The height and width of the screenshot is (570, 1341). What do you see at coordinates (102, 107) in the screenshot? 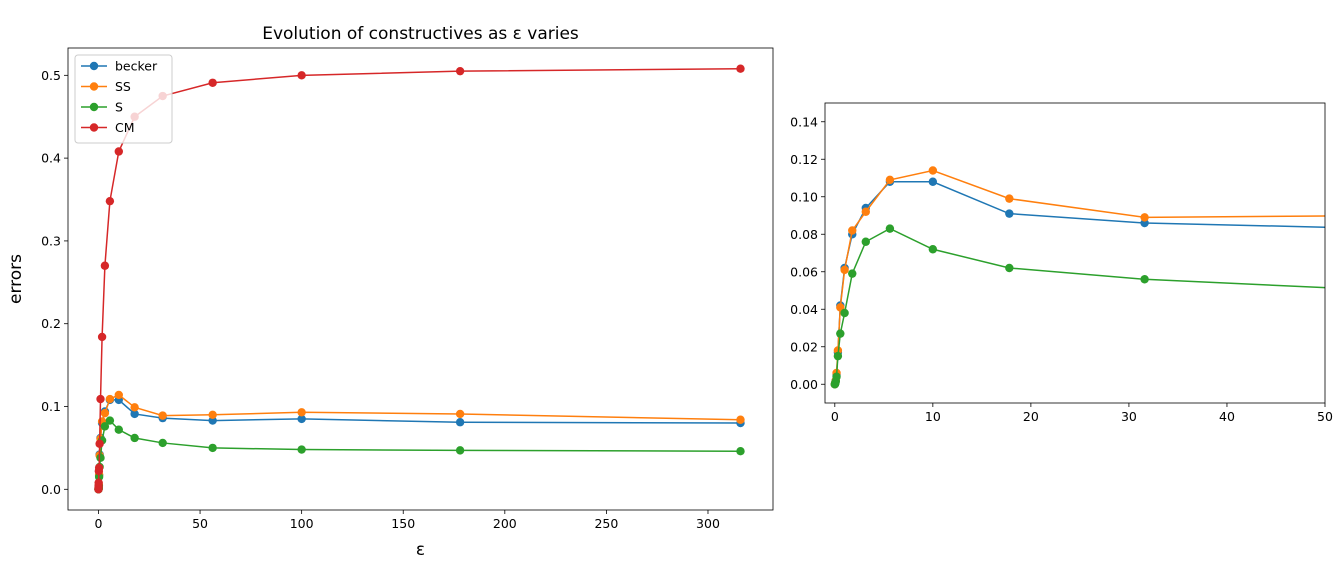
I see `legend-item-S: S` at bounding box center [102, 107].